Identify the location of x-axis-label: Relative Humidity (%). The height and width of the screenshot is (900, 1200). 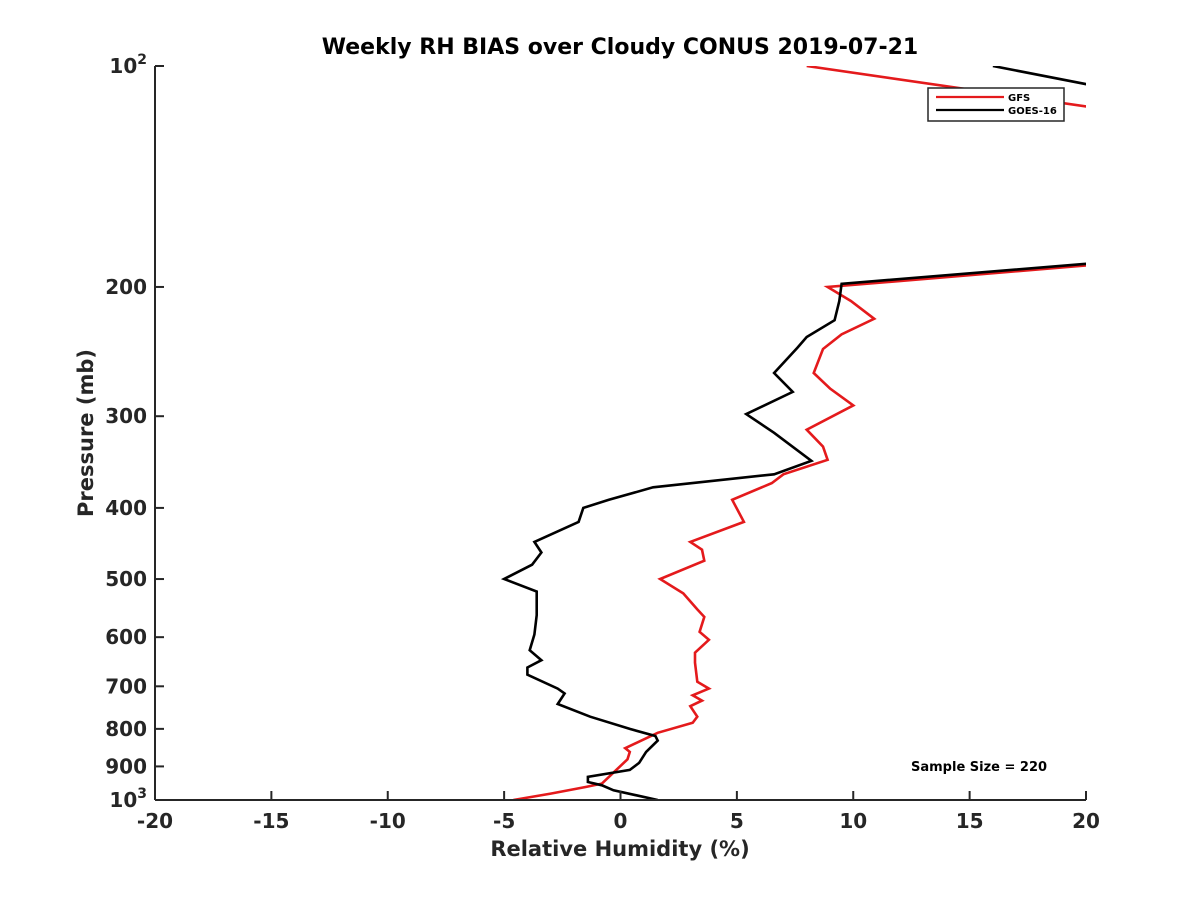
(619, 849).